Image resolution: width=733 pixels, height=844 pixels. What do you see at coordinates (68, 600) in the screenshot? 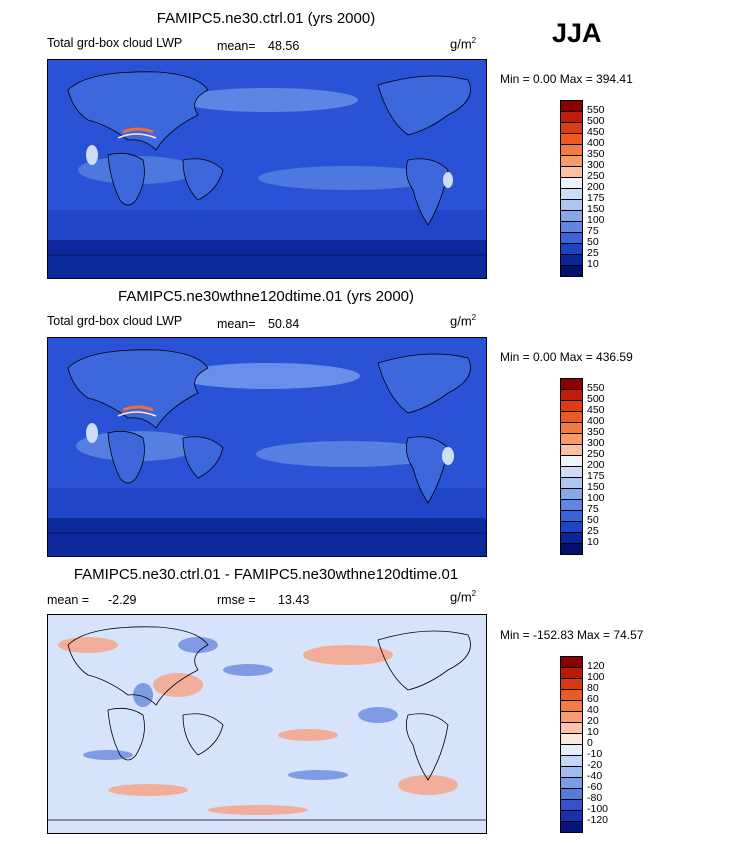
I see `panel-3-mean-label: mean =` at bounding box center [68, 600].